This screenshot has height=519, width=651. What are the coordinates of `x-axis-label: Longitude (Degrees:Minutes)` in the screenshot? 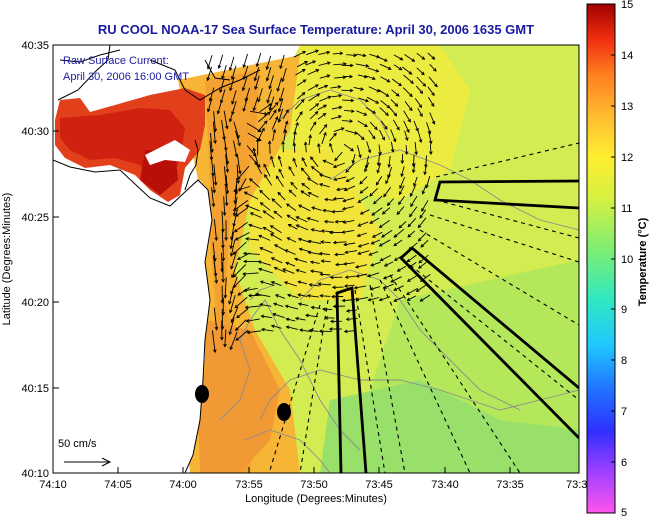 It's located at (316, 499).